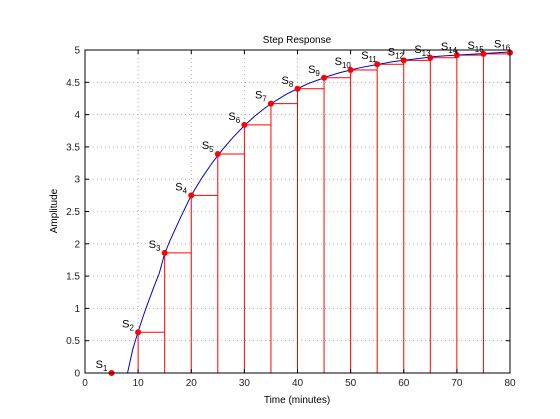 This screenshot has width=560, height=419. Describe the element at coordinates (510, 383) in the screenshot. I see `x-tick-label: 80` at that location.